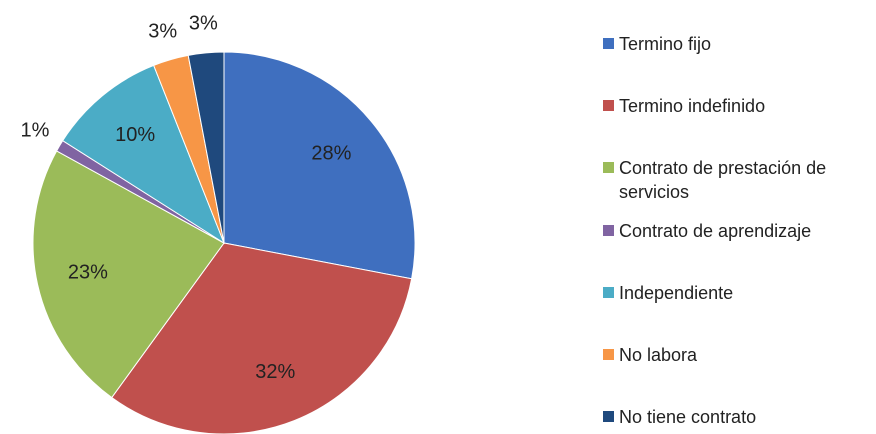 This screenshot has height=434, width=876. Describe the element at coordinates (715, 230) in the screenshot. I see `legend-label: Contrato de aprendizaje` at that location.